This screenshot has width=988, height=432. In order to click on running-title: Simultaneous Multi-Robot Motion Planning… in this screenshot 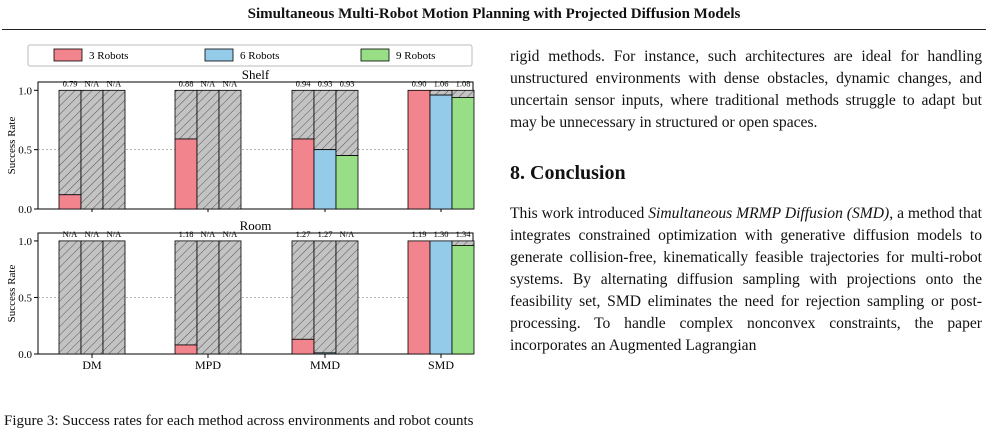, I will do `click(494, 14)`.